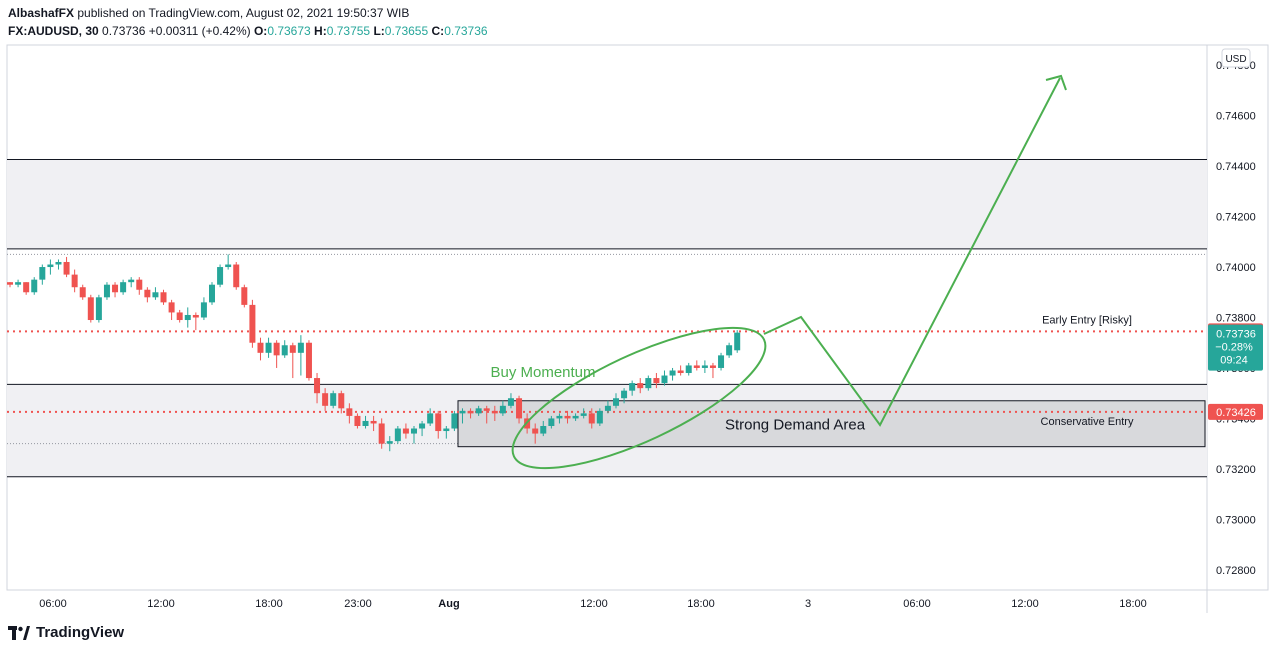  I want to click on entry-level-label: Early Entry [Risky], so click(1087, 320).